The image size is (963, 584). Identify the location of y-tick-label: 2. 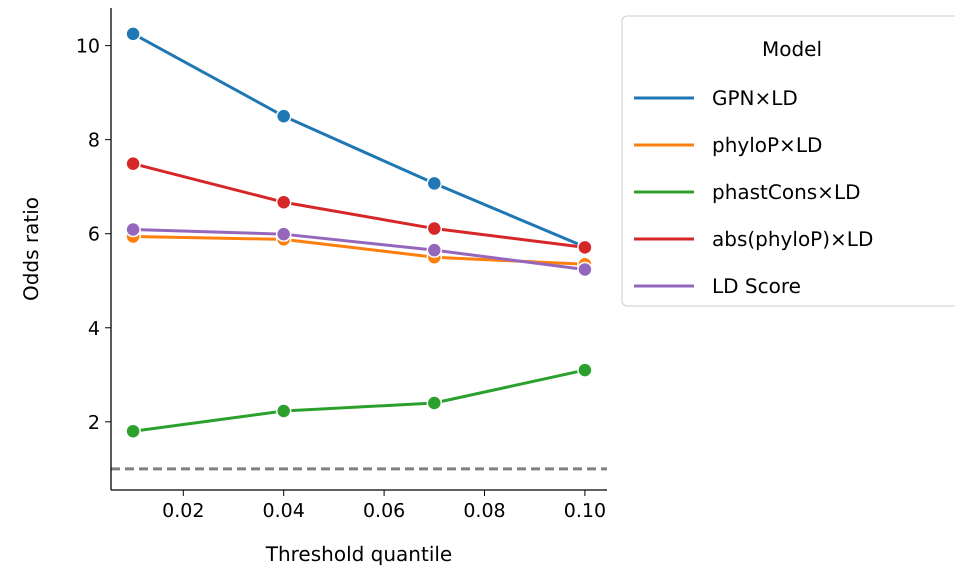
(94, 423).